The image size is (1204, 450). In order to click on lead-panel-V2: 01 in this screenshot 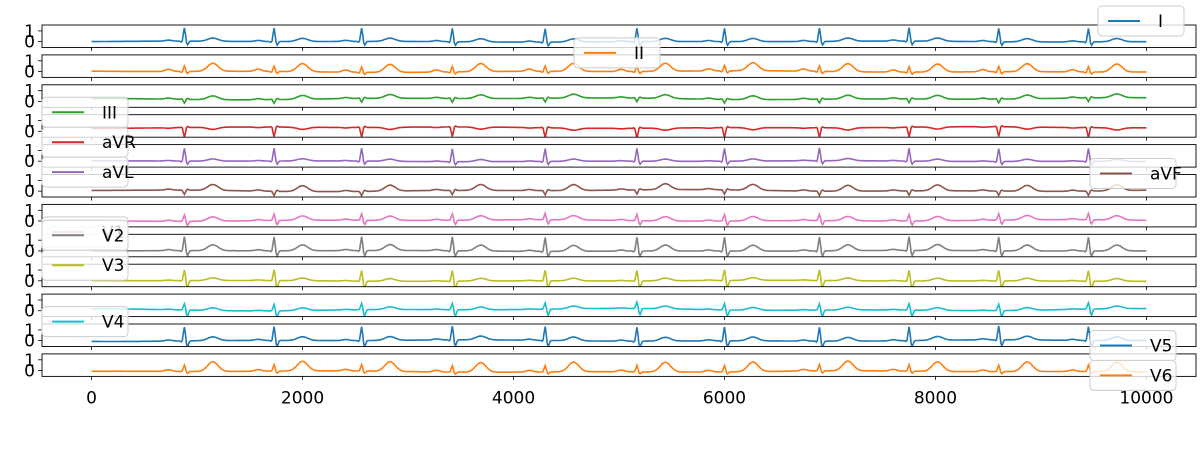, I will do `click(610, 246)`.